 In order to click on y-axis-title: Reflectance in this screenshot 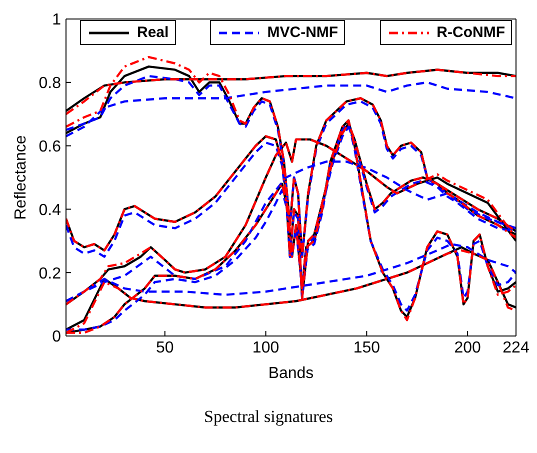, I will do `click(21, 177)`.